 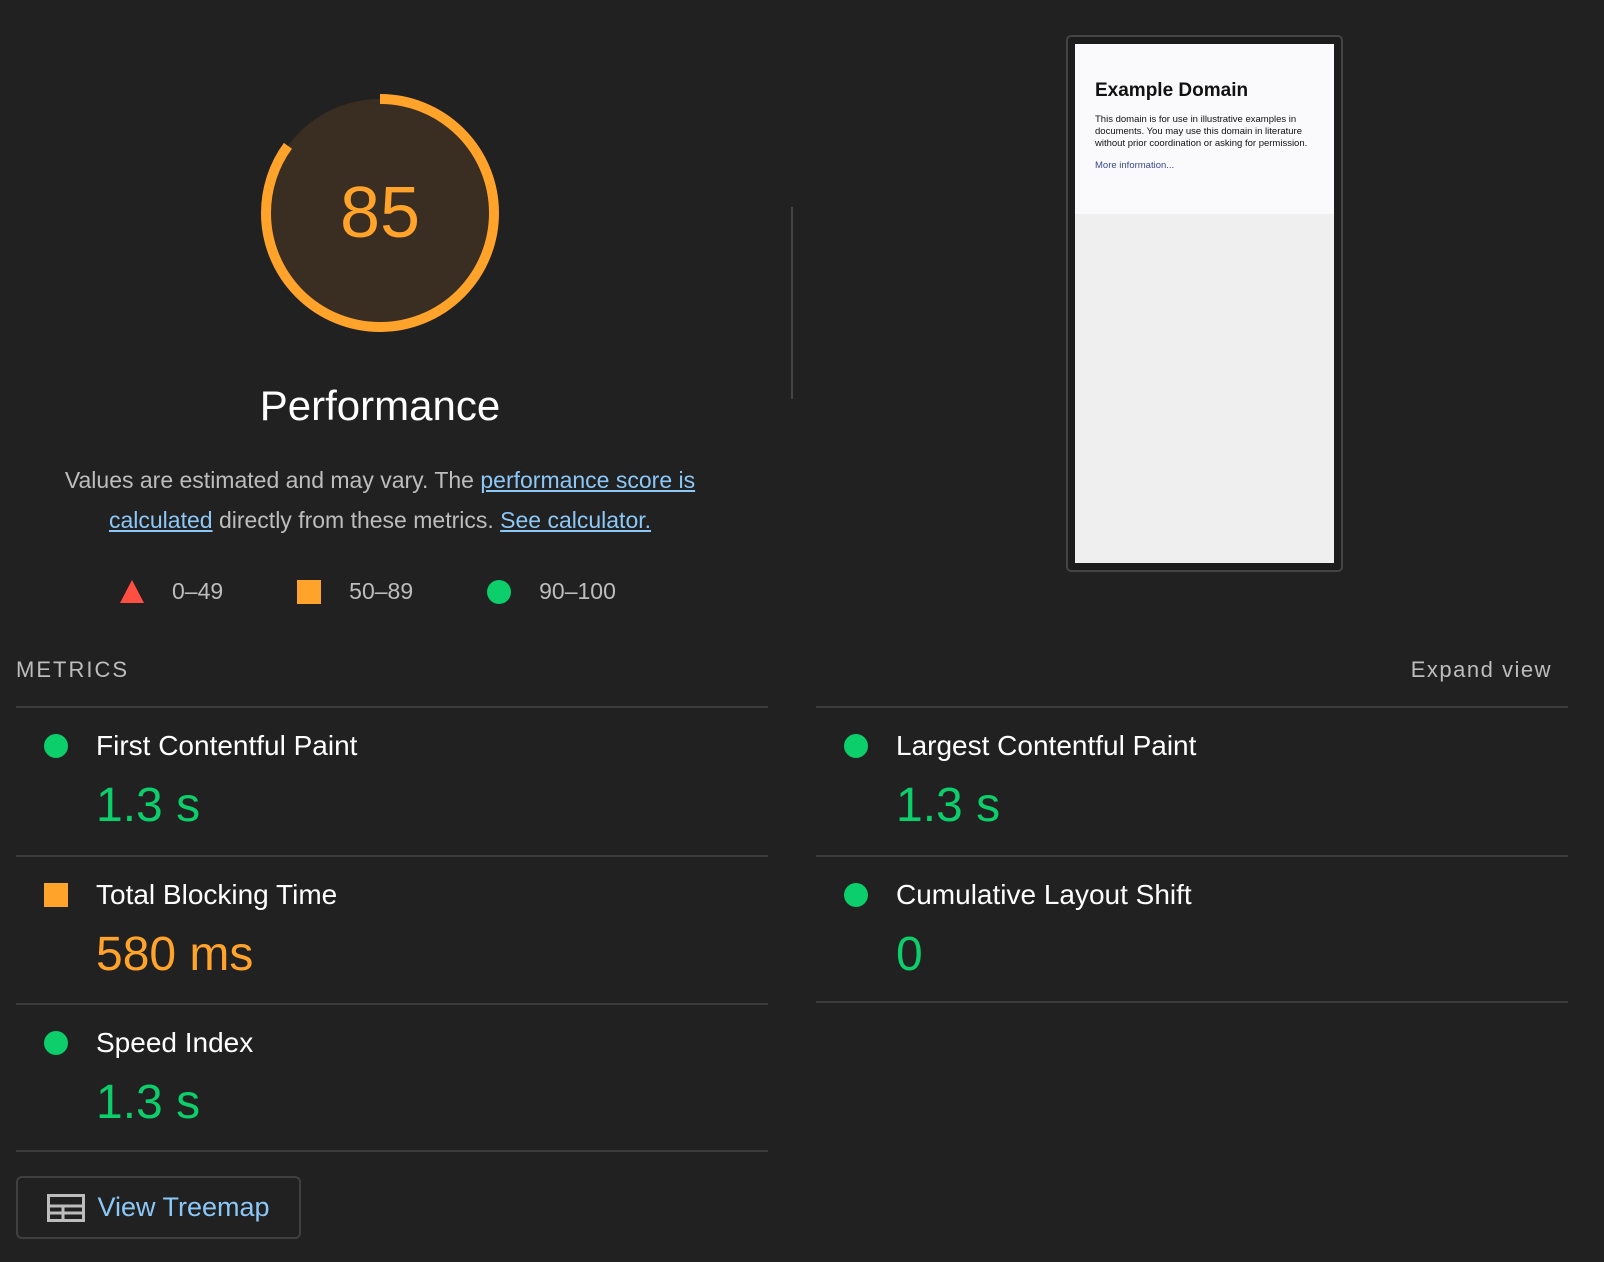 I want to click on metric-value: 580 ms, so click(x=175, y=954).